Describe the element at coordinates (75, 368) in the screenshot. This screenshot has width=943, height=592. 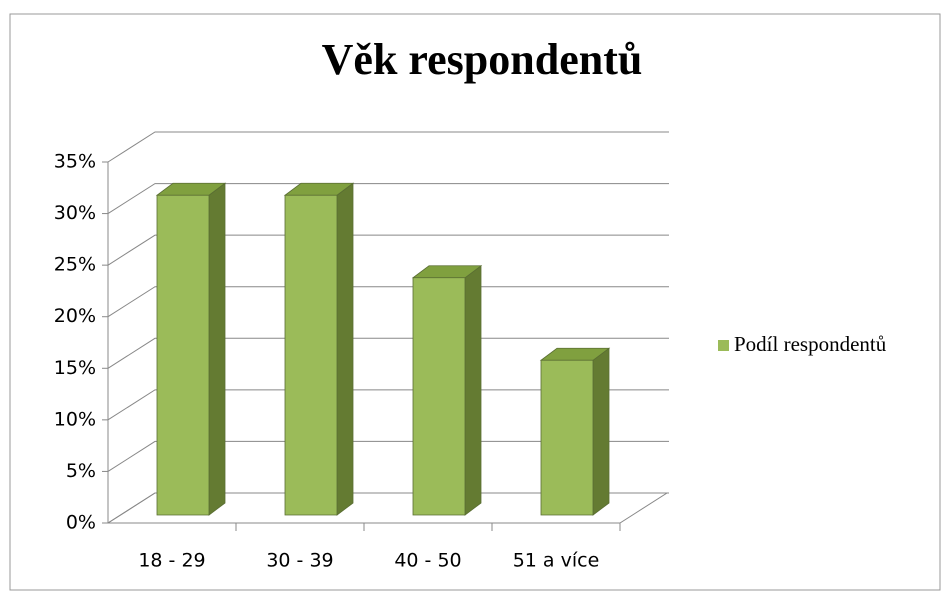
I see `y-tick-label: 15%` at that location.